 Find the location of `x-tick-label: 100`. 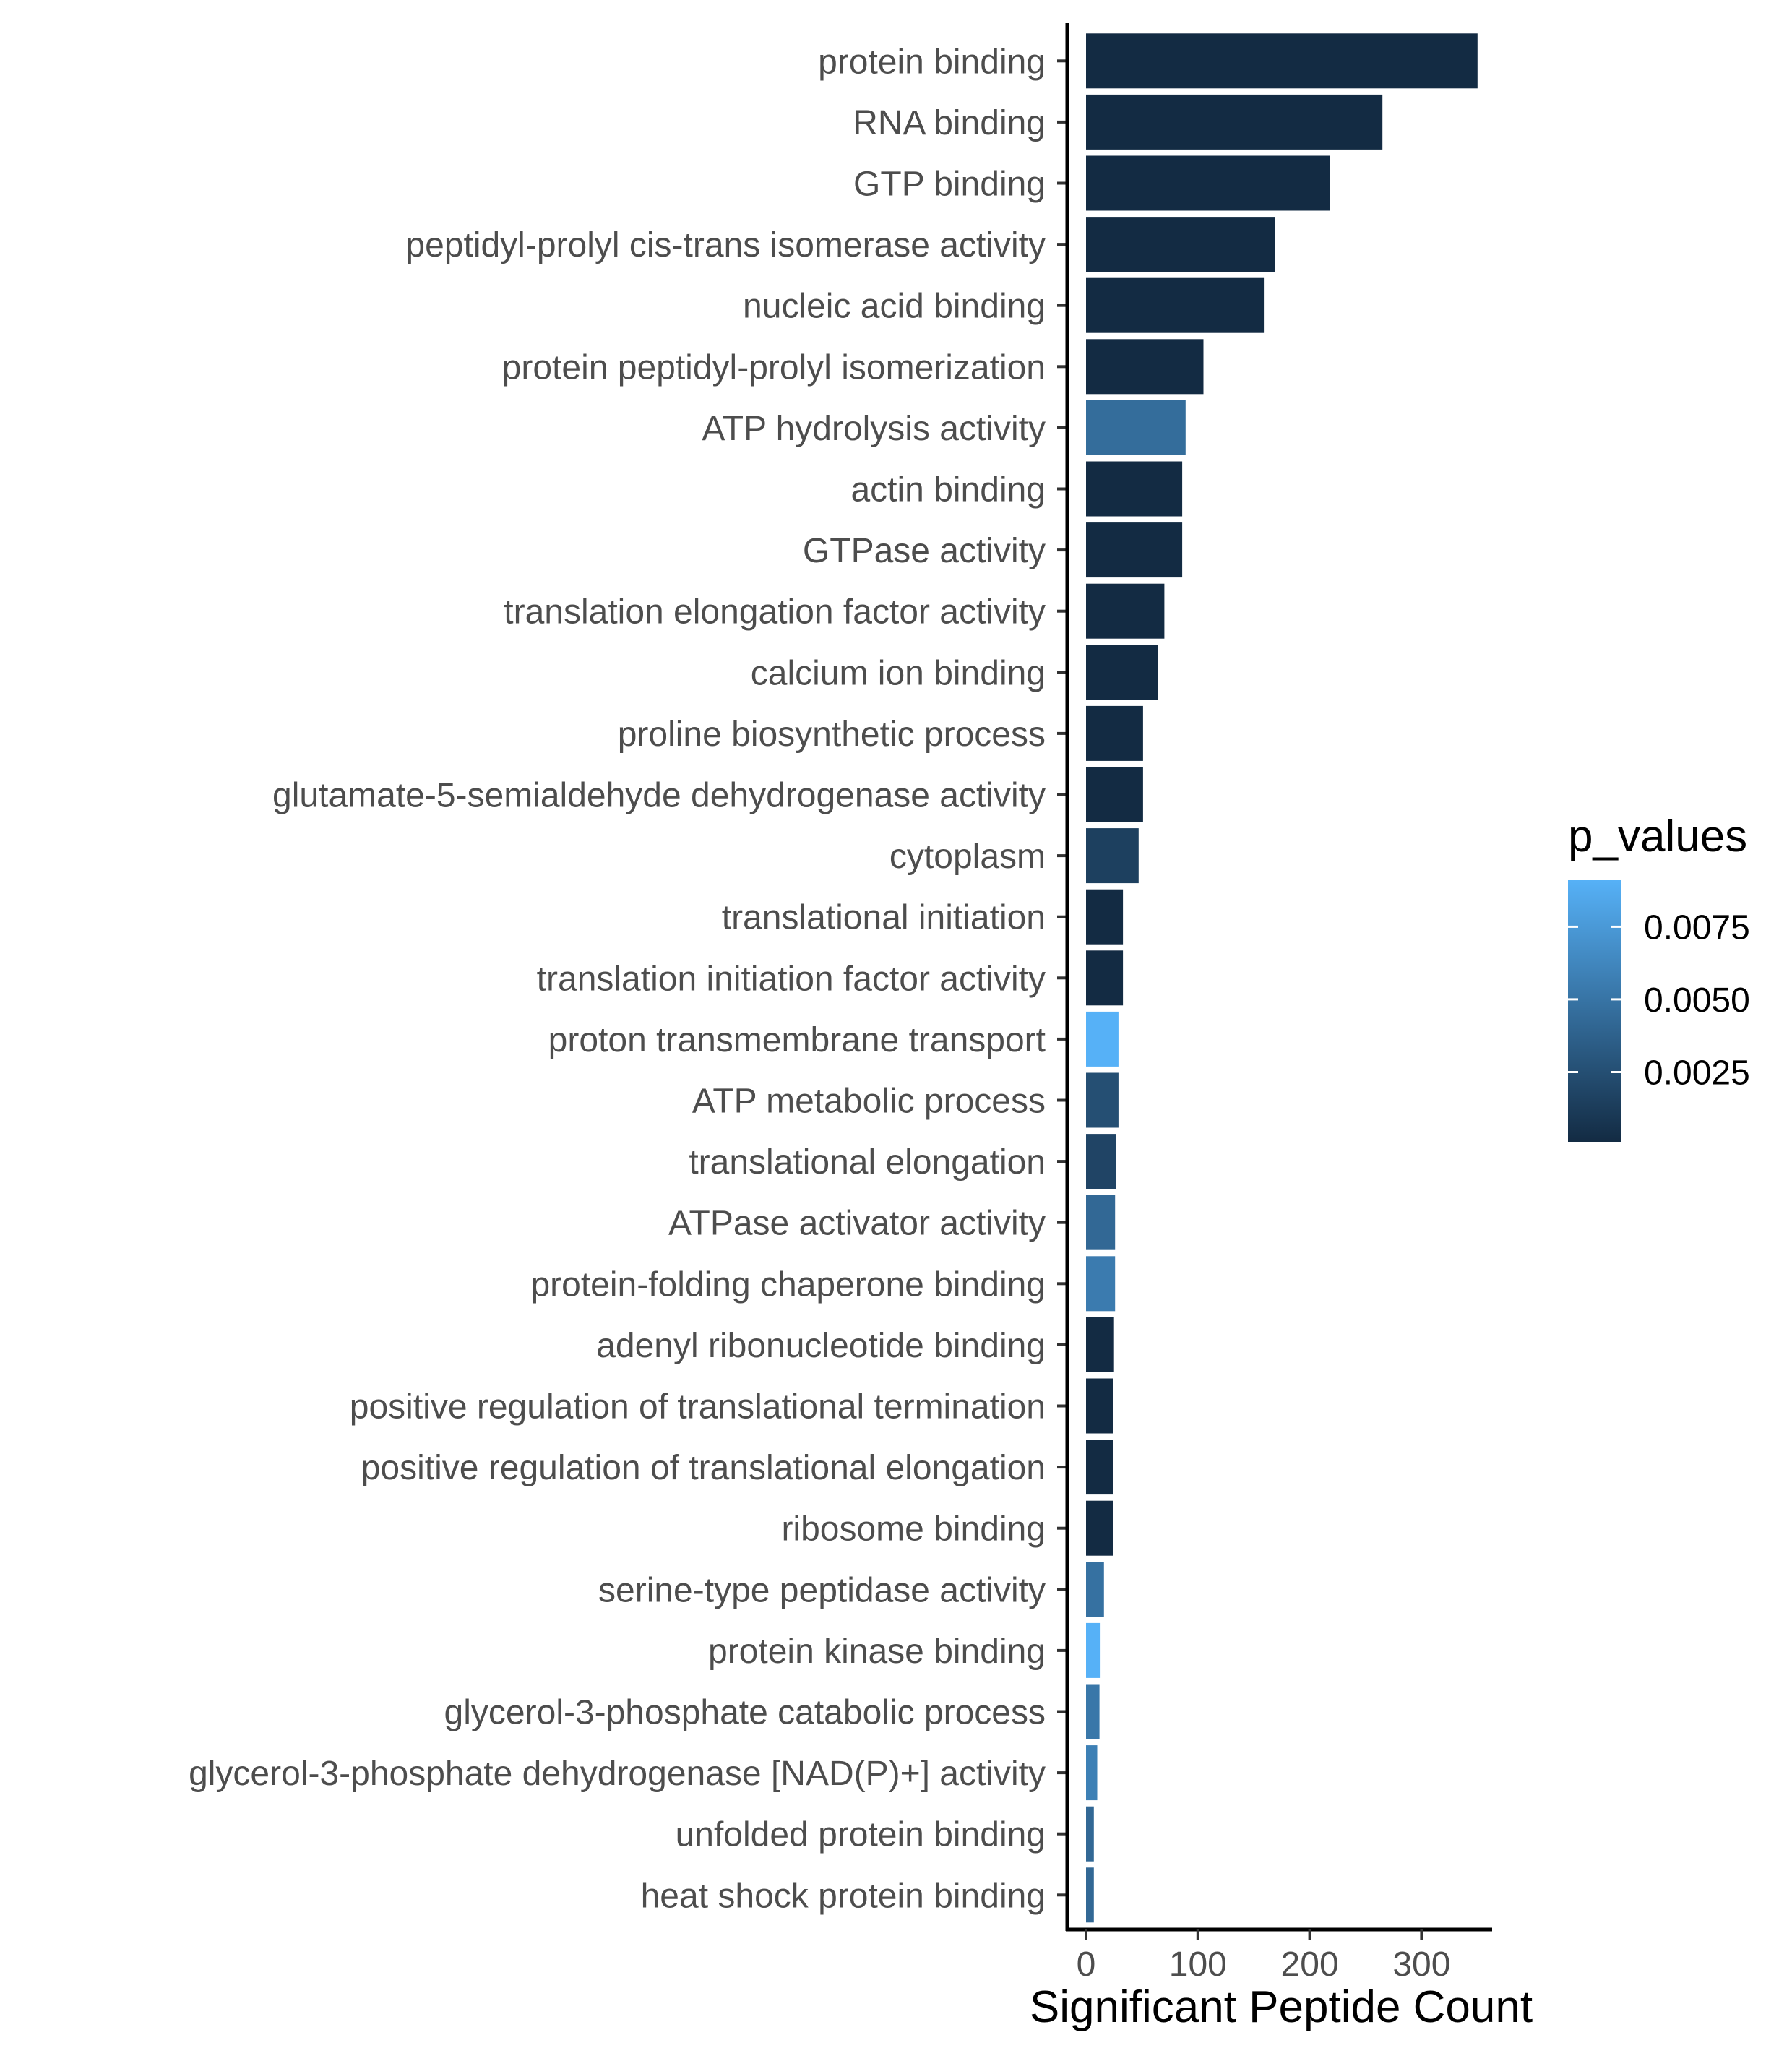

x-tick-label: 100 is located at coordinates (1198, 1964).